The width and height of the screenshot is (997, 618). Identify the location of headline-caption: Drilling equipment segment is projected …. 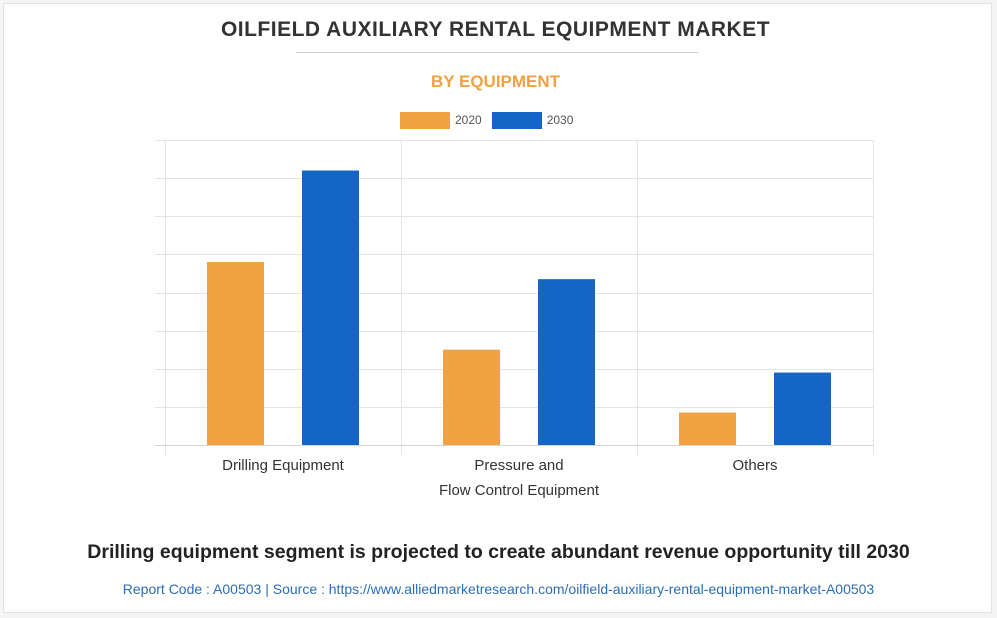
(498, 552).